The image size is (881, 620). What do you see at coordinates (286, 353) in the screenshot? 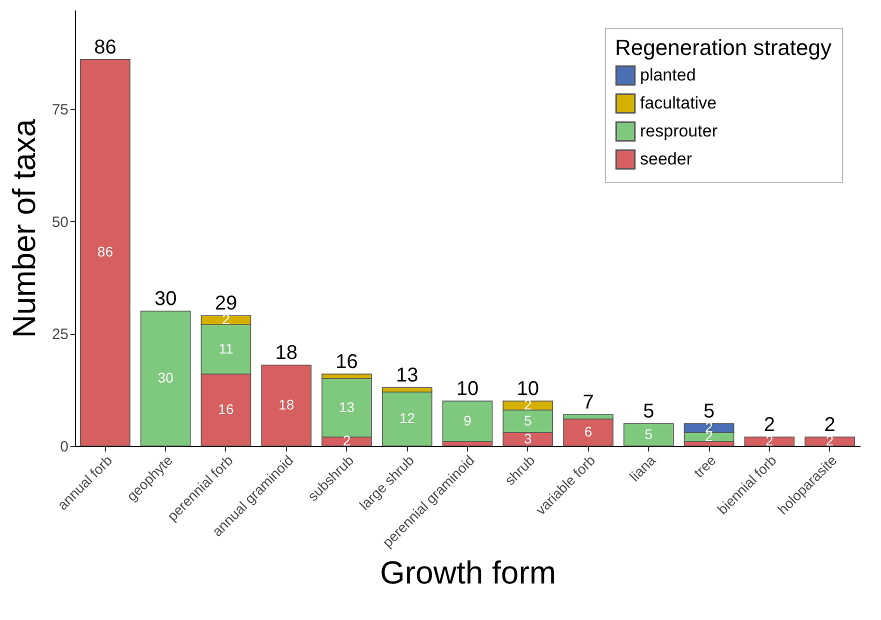
I see `total-label: 18` at bounding box center [286, 353].